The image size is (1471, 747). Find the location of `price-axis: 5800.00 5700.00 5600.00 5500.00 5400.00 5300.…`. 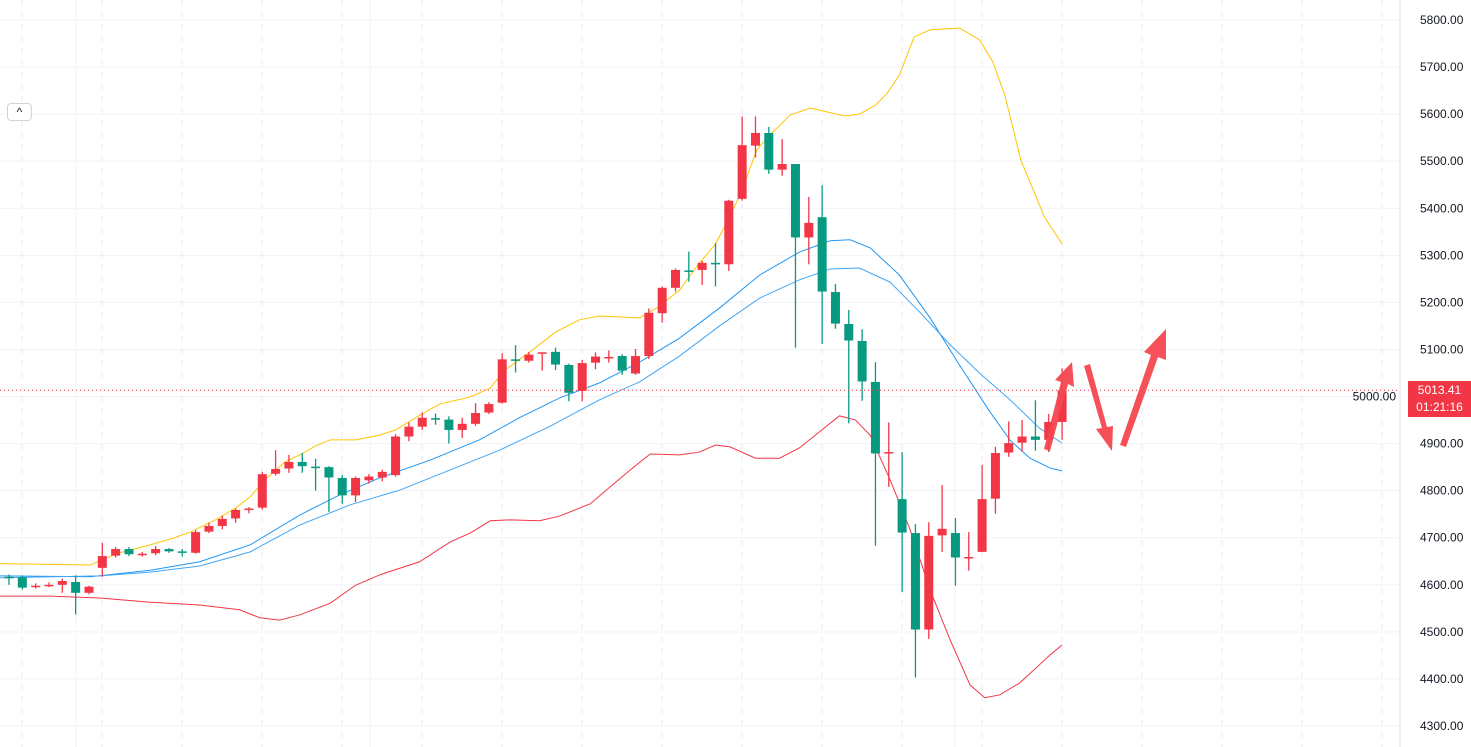

price-axis: 5800.00 5700.00 5600.00 5500.00 5400.00 5300.… is located at coordinates (1408, 373).